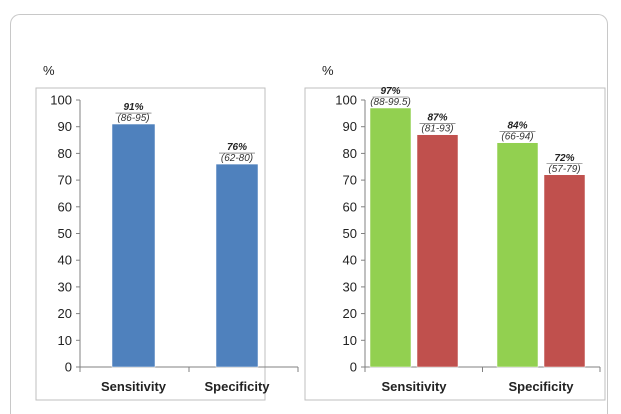  What do you see at coordinates (237, 158) in the screenshot?
I see `bar-ci-label: (62-80)` at bounding box center [237, 158].